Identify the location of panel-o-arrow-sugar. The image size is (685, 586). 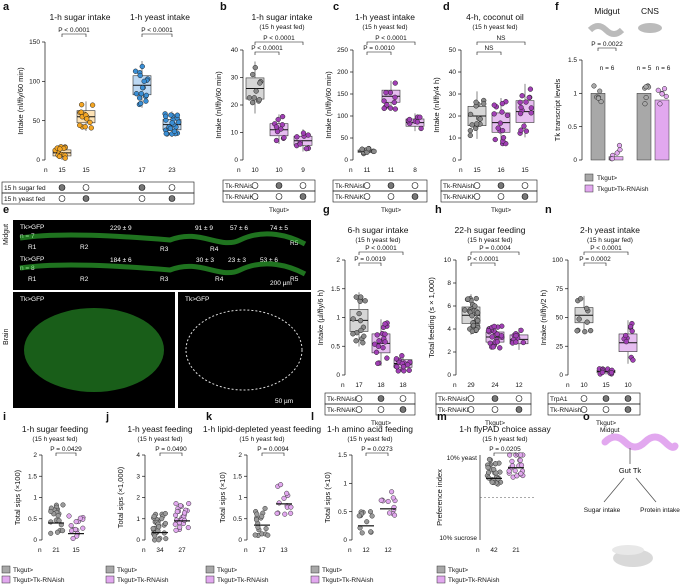
(614, 490).